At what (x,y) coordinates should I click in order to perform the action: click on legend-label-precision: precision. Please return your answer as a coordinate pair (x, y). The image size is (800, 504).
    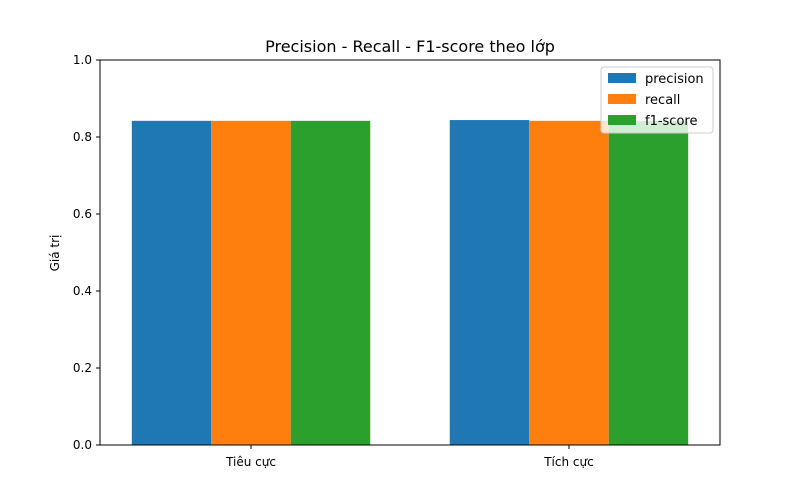
    Looking at the image, I should click on (674, 79).